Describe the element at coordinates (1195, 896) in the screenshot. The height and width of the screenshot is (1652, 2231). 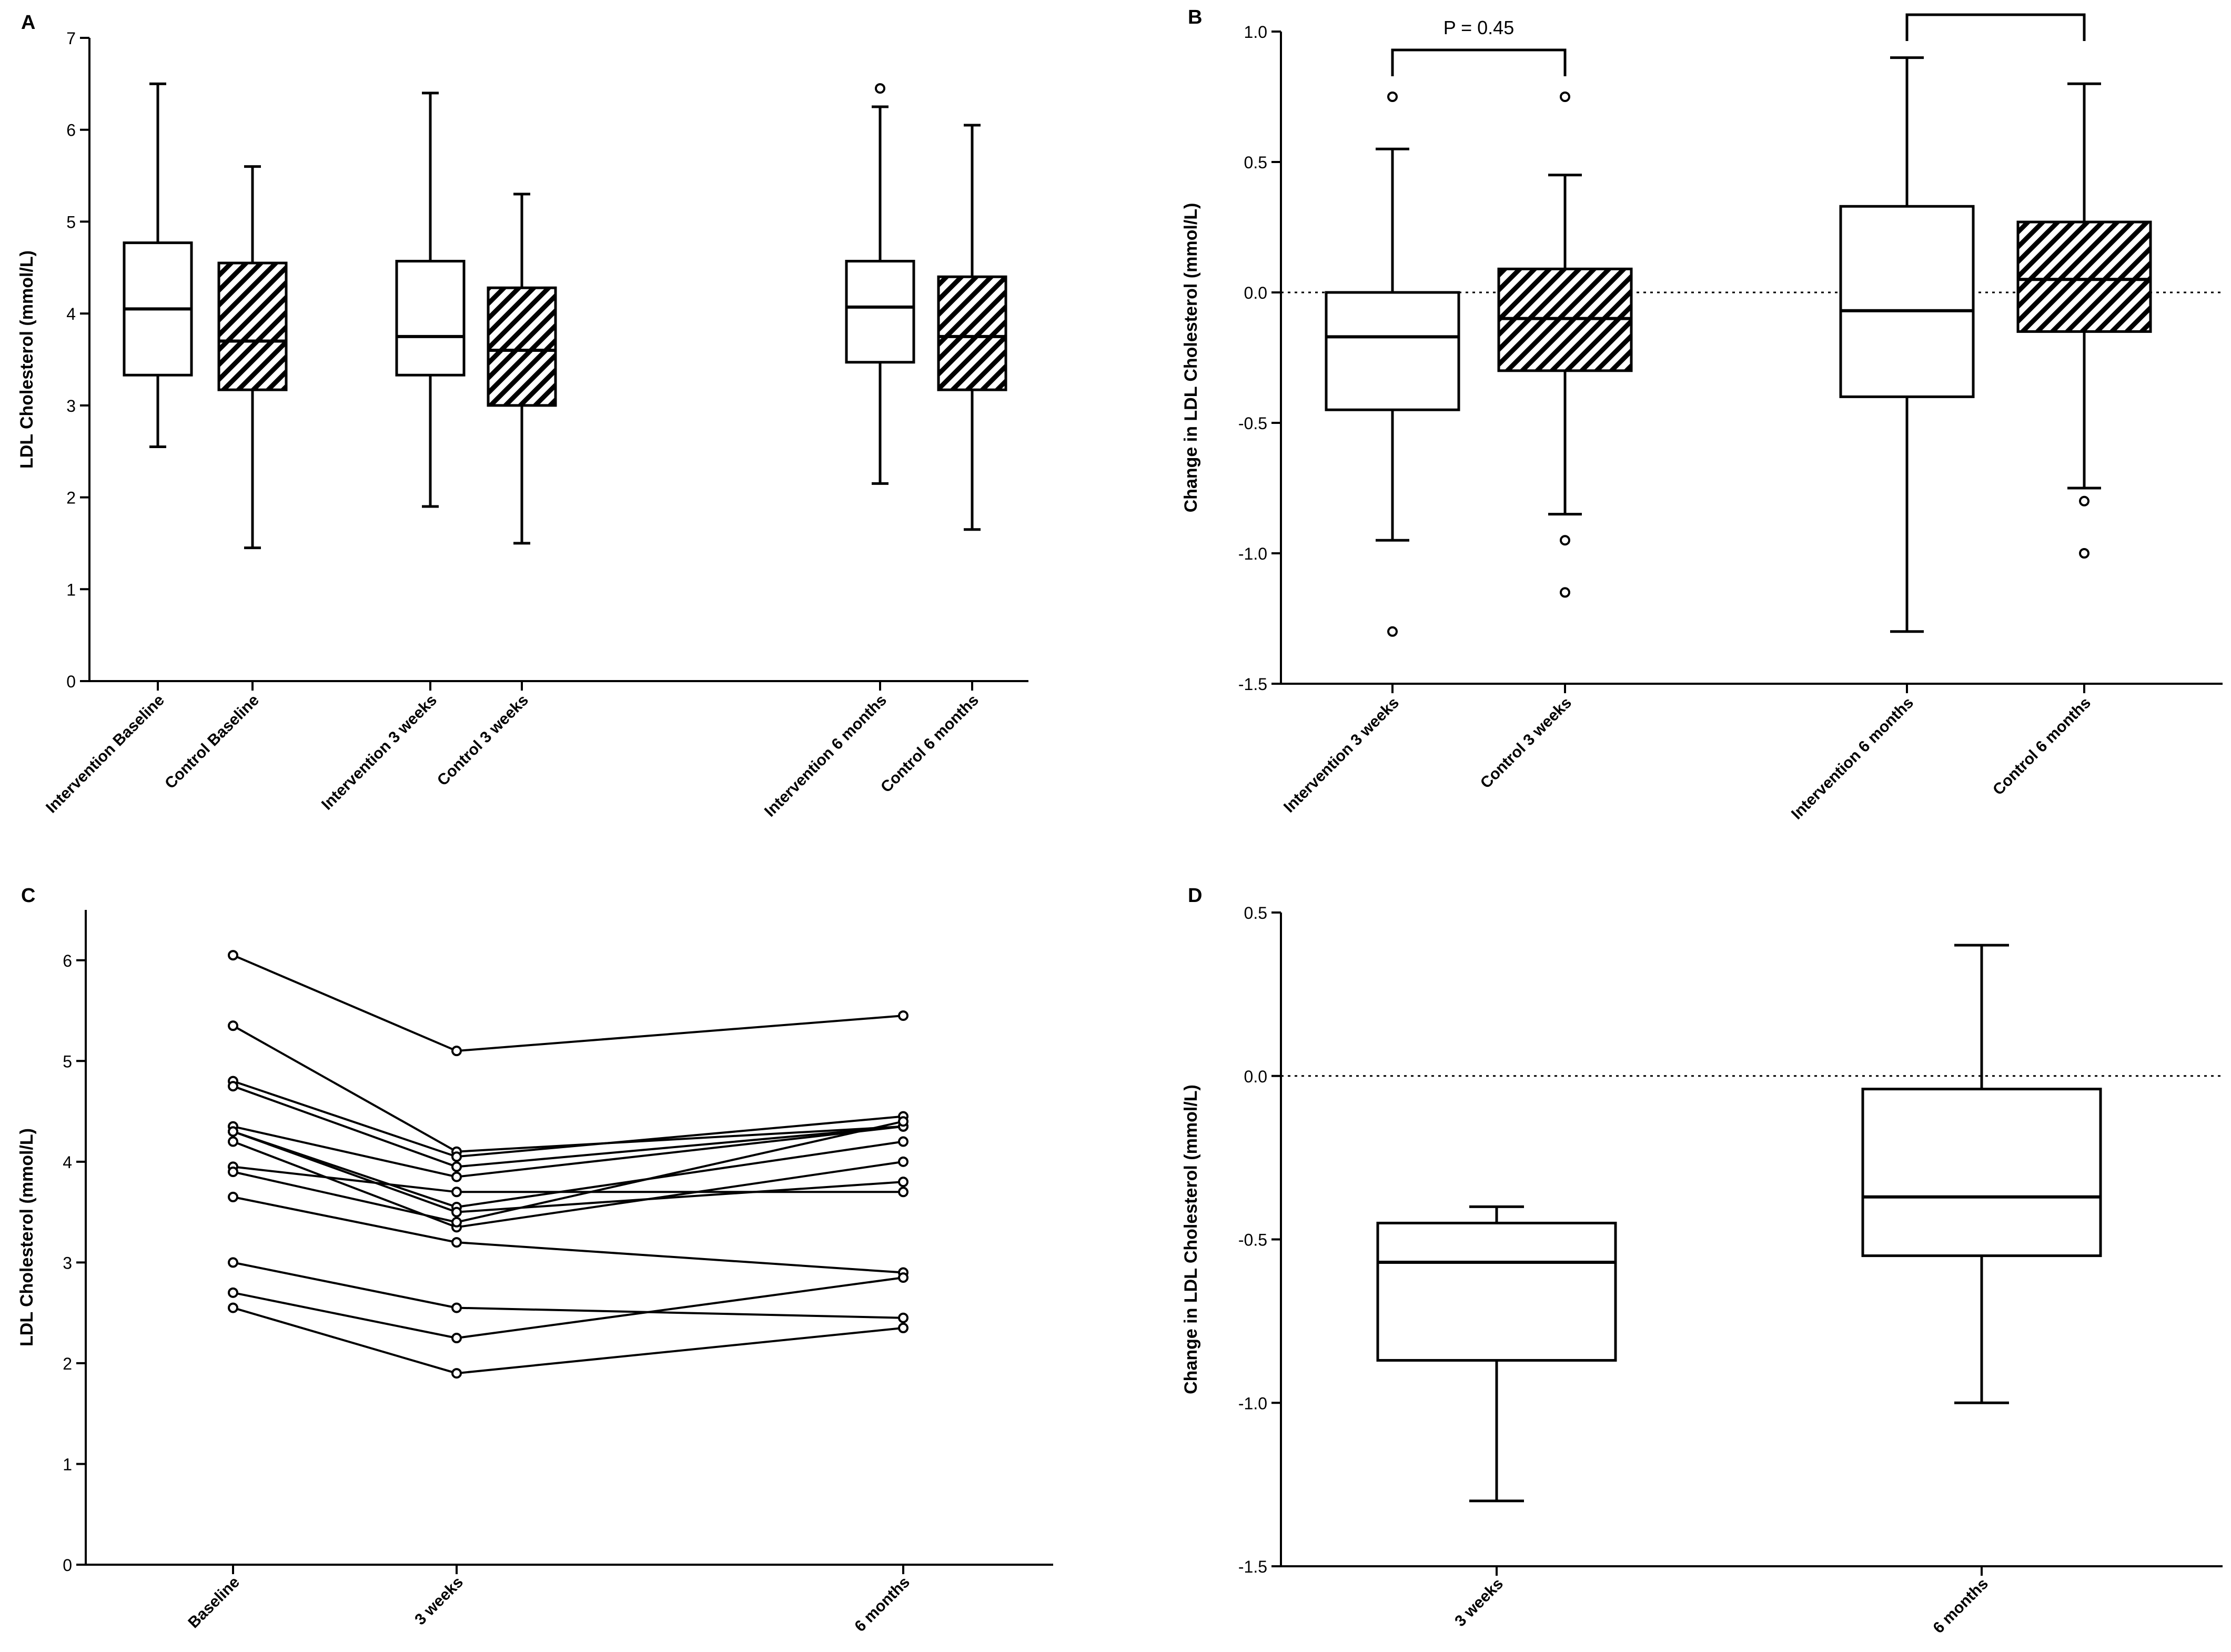
I see `panel-letter: D` at that location.